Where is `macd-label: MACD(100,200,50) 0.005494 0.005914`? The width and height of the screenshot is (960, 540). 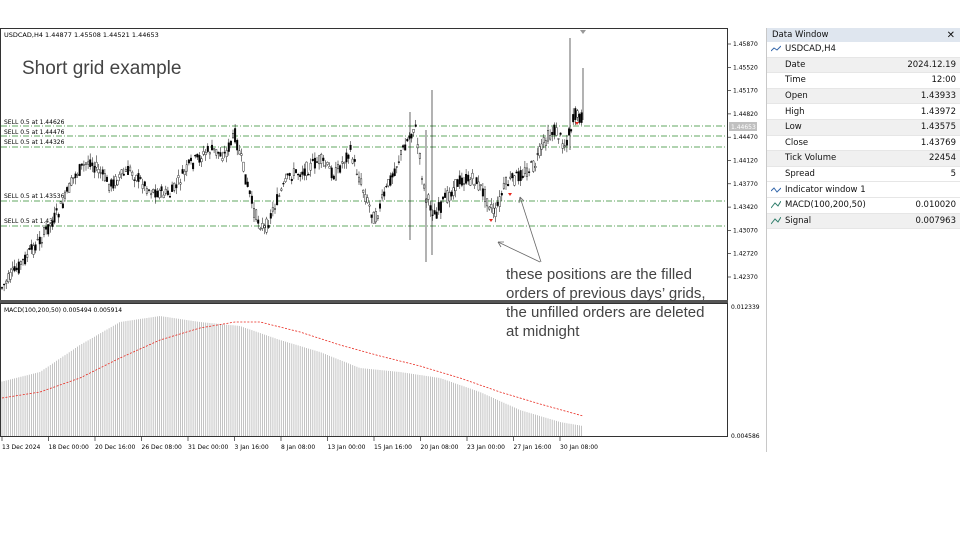 macd-label: MACD(100,200,50) 0.005494 0.005914 is located at coordinates (63, 310).